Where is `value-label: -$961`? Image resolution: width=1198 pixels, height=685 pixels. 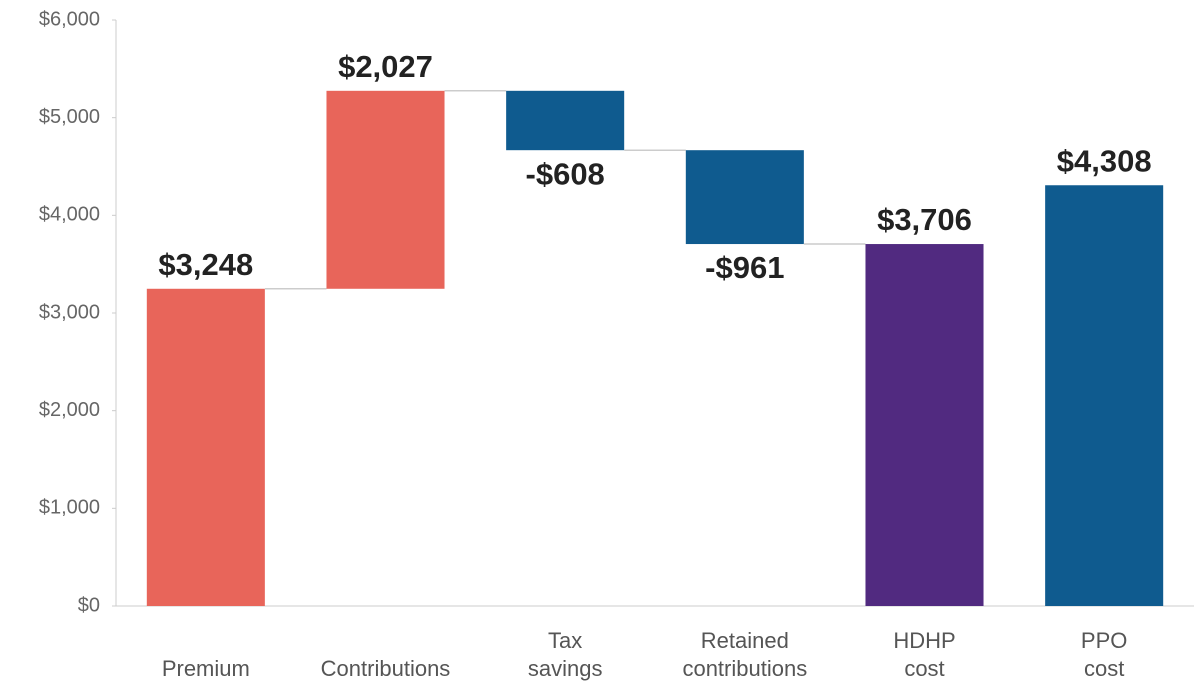
value-label: -$961 is located at coordinates (744, 267).